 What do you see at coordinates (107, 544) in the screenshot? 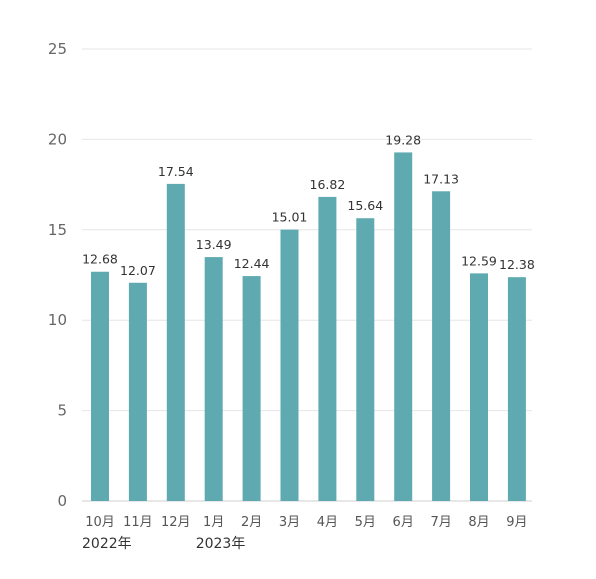
I see `year-label: 2022年` at bounding box center [107, 544].